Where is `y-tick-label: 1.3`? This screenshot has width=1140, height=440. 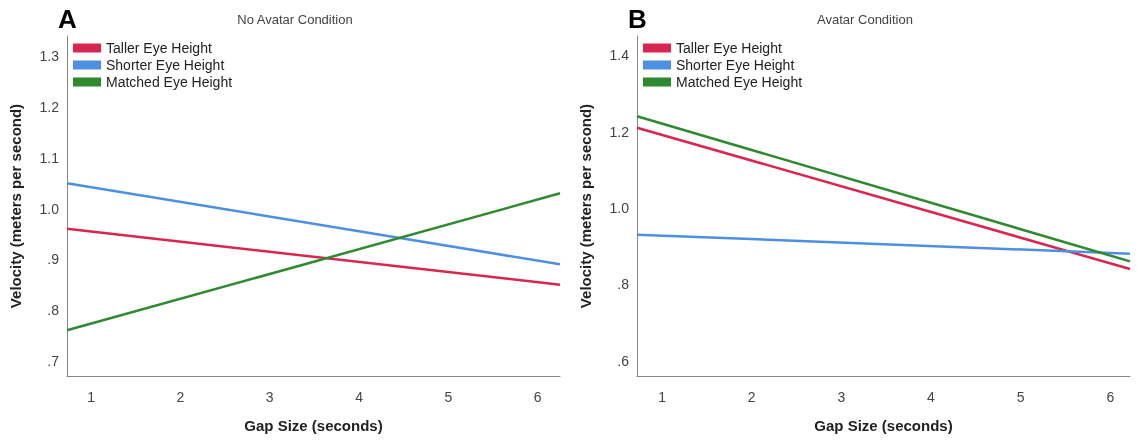
y-tick-label: 1.3 is located at coordinates (49, 56).